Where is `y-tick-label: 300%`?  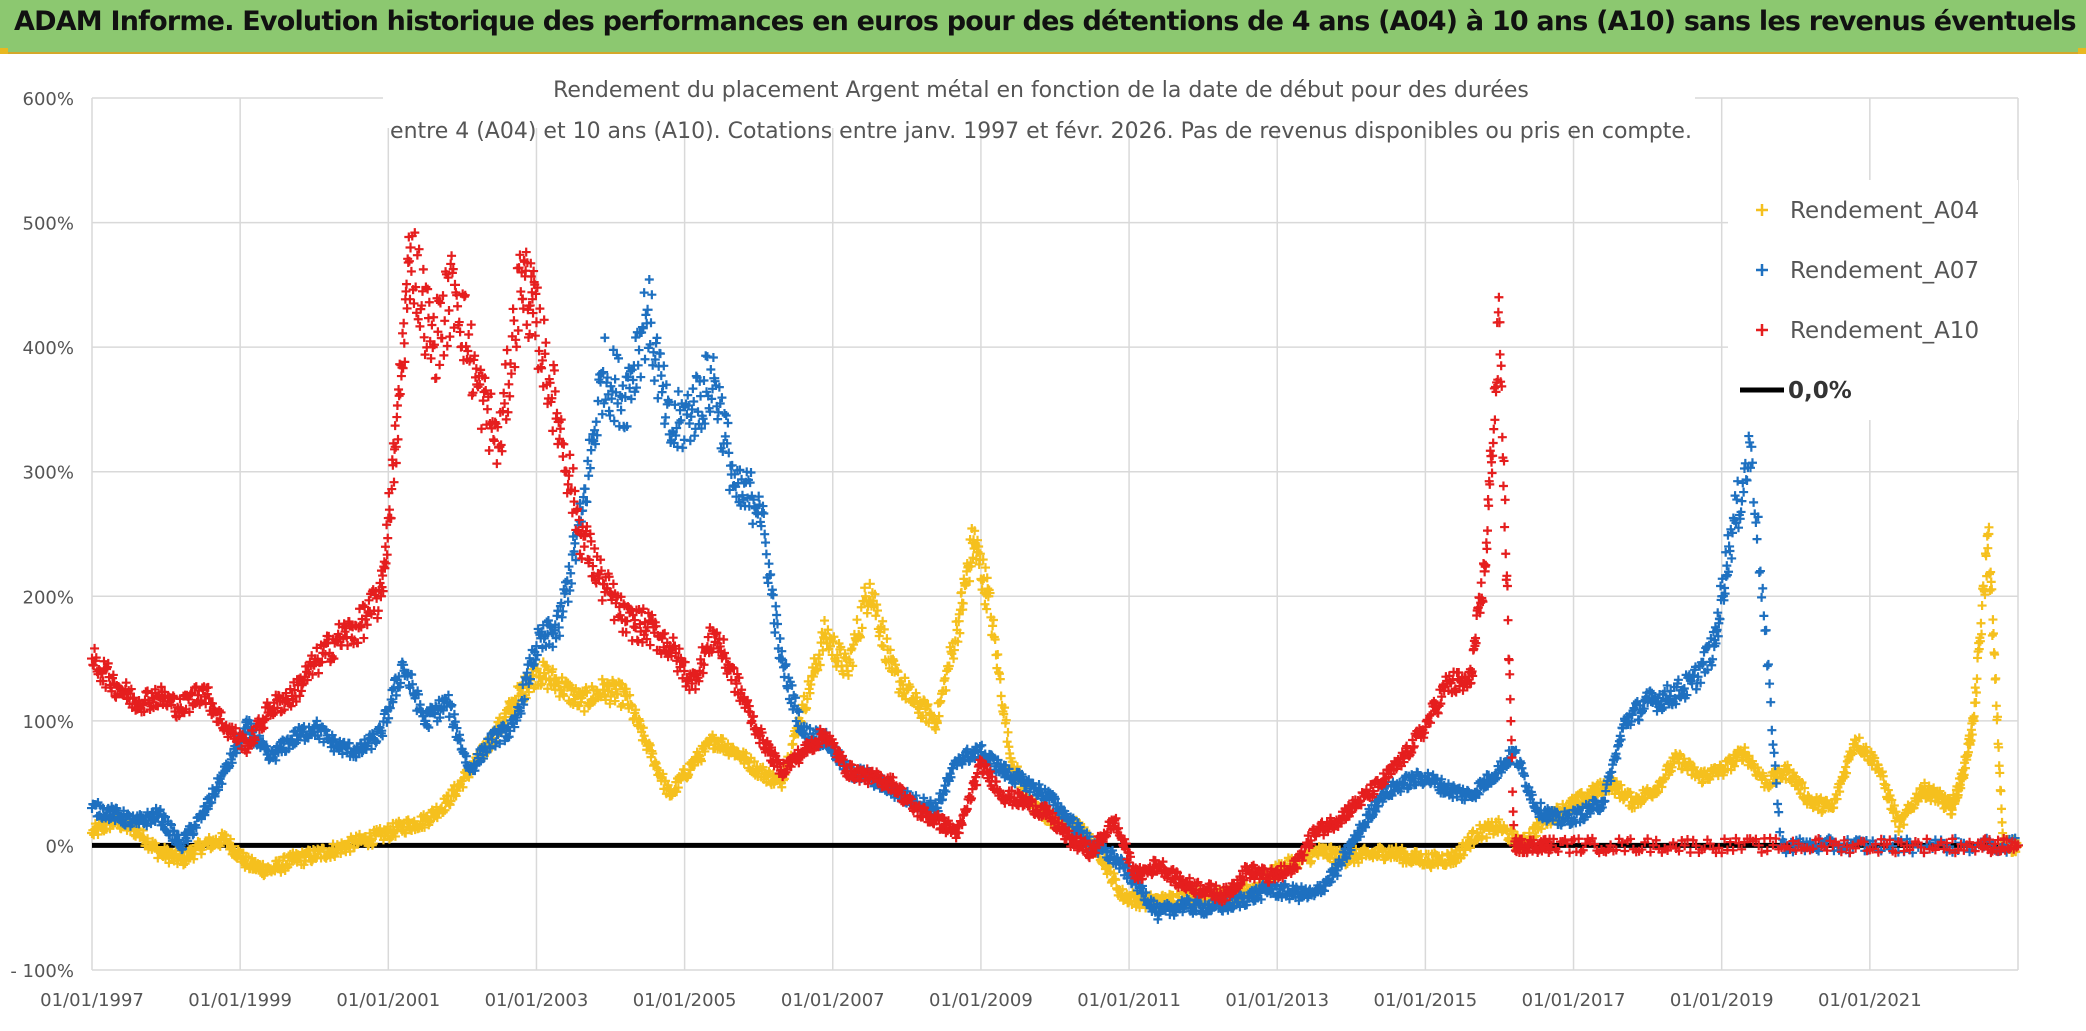
y-tick-label: 300% is located at coordinates (48, 473).